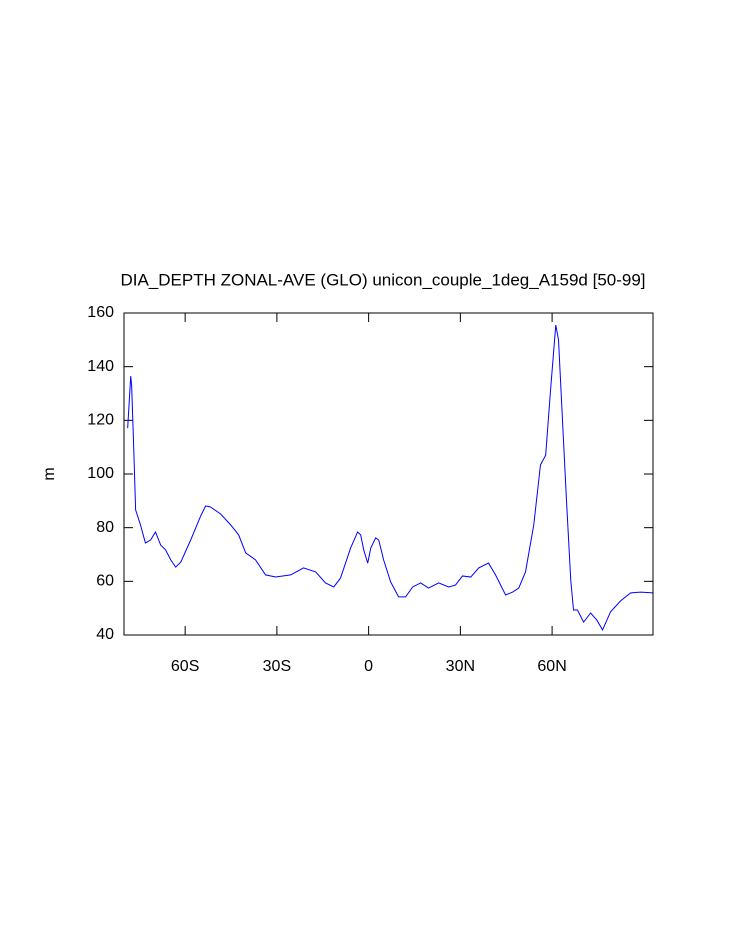  Describe the element at coordinates (105, 581) in the screenshot. I see `y-tick-label: 60` at that location.